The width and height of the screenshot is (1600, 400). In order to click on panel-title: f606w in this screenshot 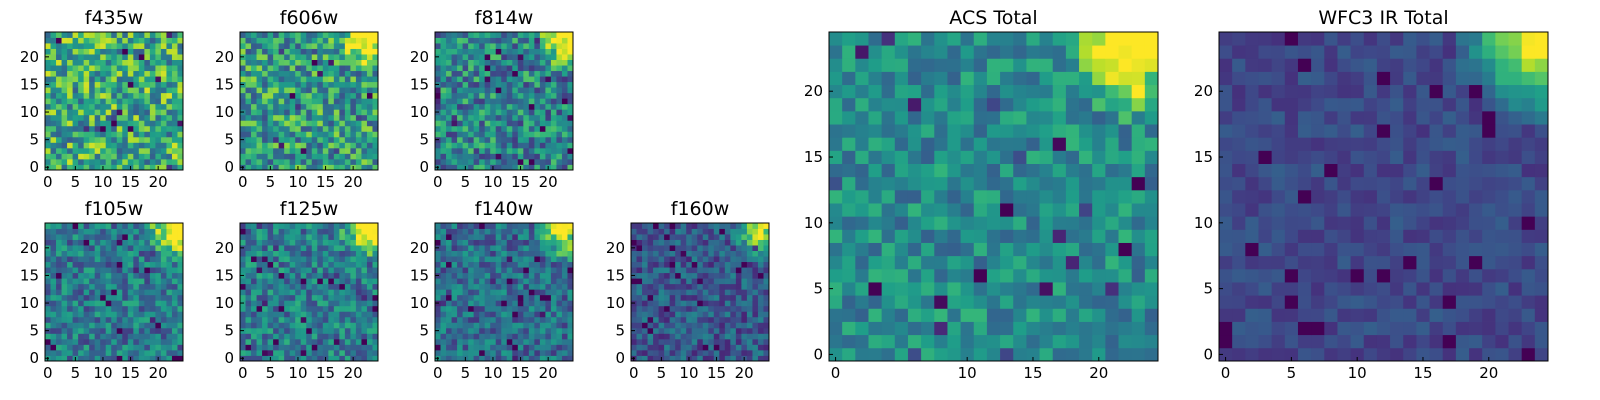, I will do `click(309, 18)`.